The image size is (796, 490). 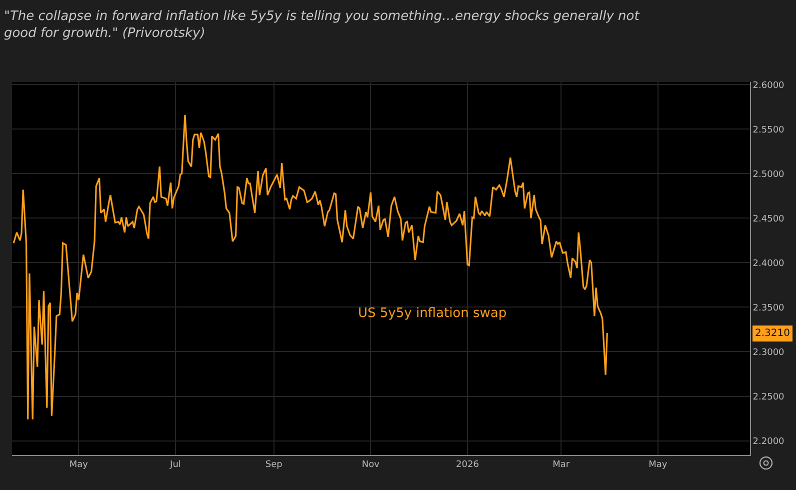 What do you see at coordinates (768, 308) in the screenshot?
I see `y-tick-label: 2.3500` at bounding box center [768, 308].